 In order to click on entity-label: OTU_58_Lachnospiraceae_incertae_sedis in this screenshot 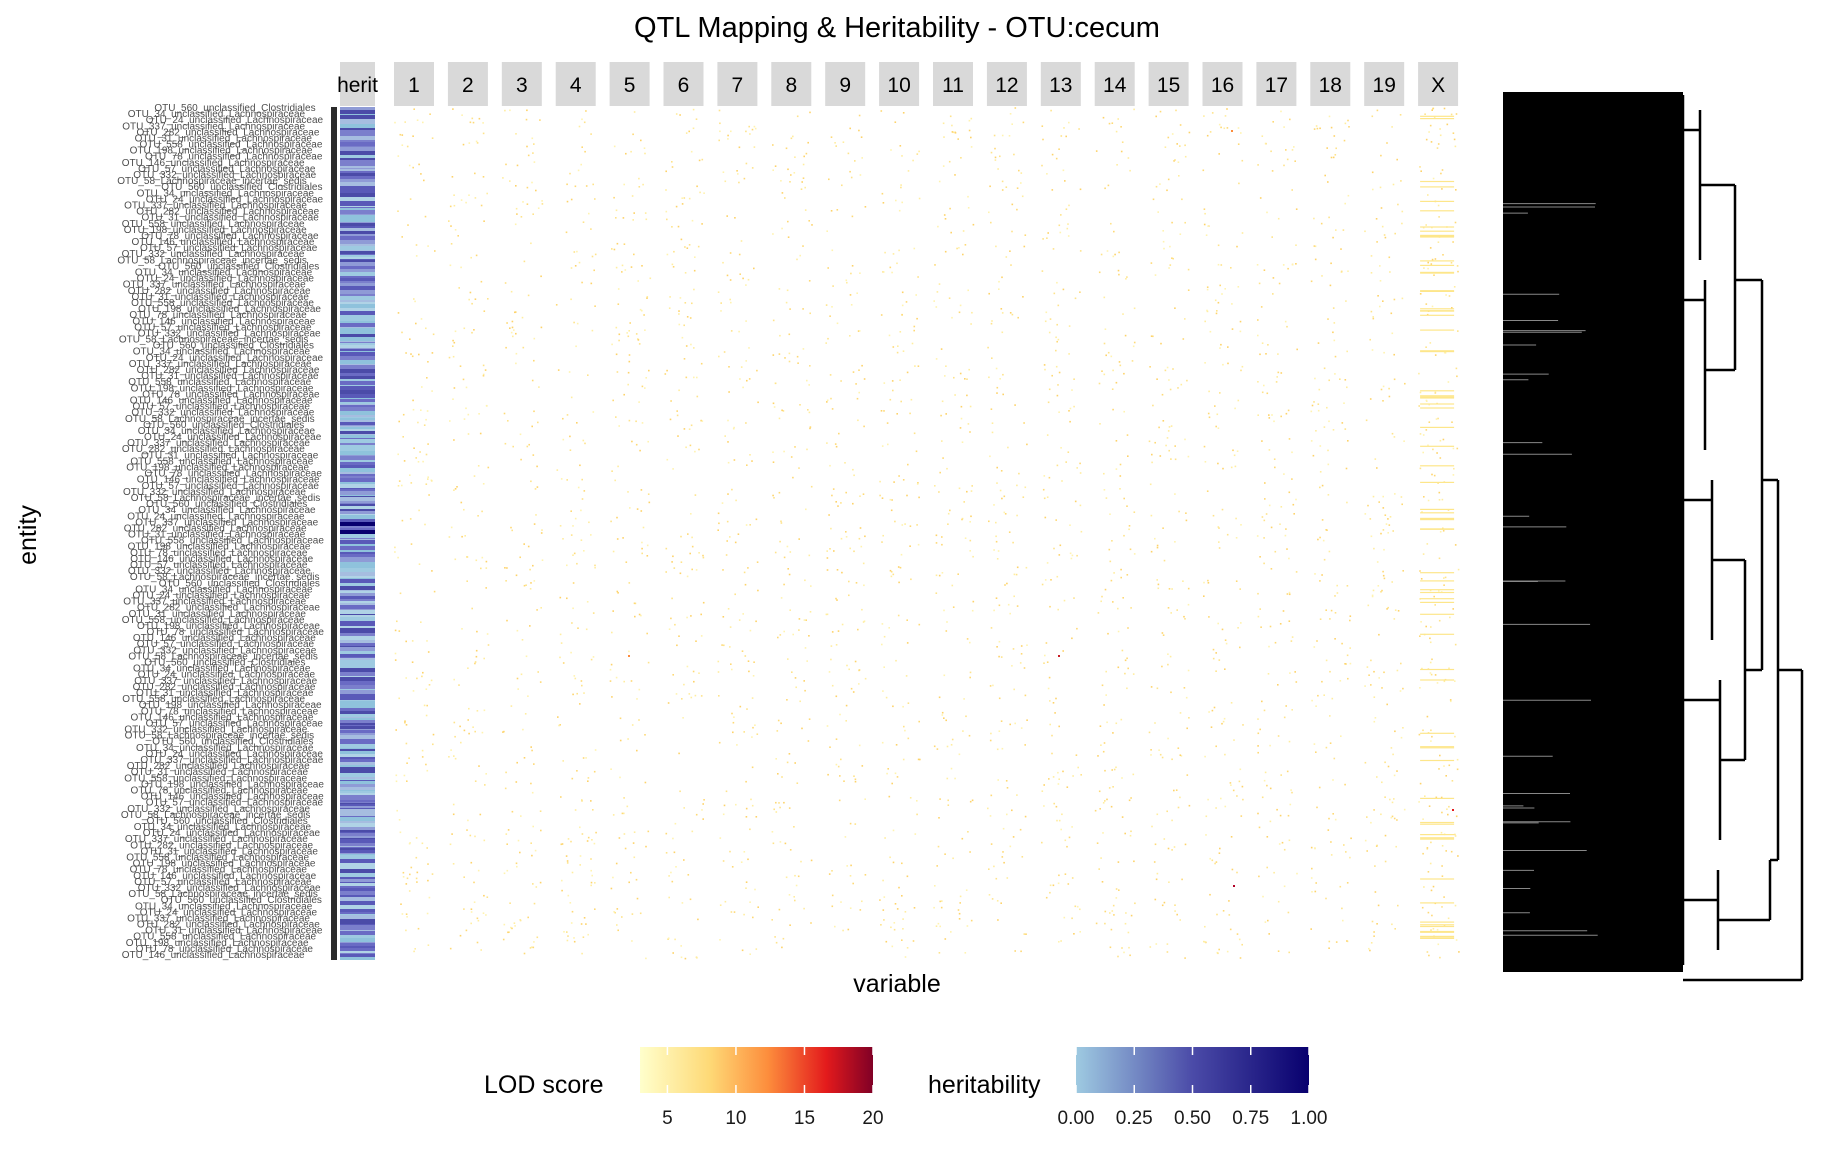, I will do `click(226, 498)`.